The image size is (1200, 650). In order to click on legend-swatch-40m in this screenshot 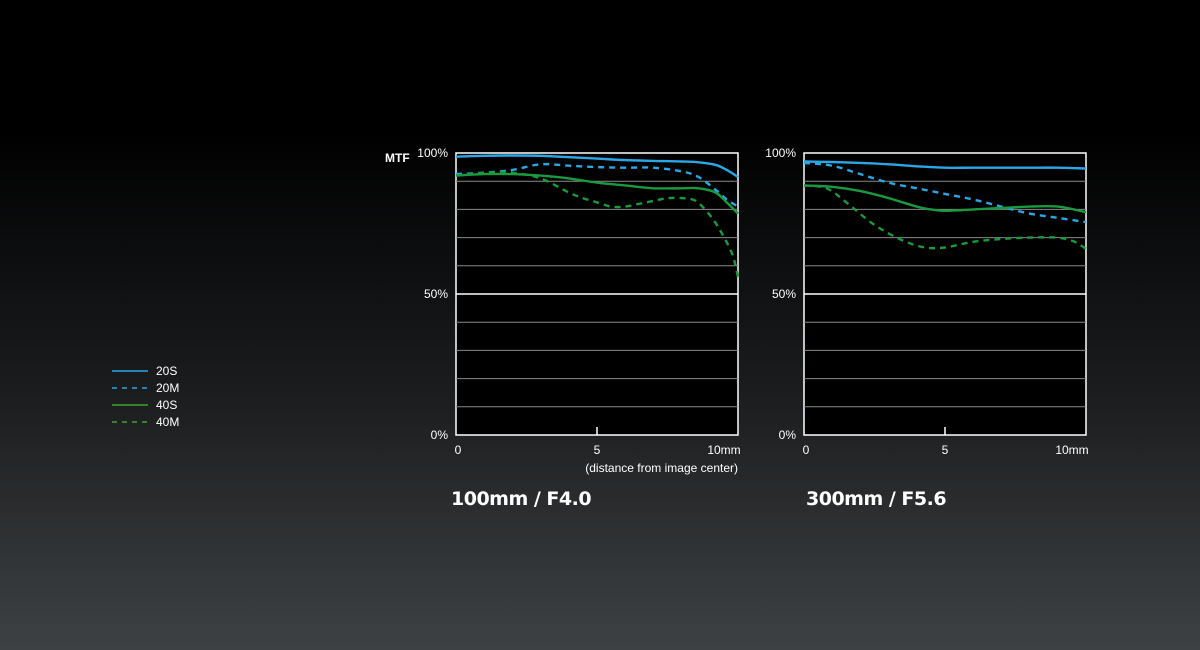, I will do `click(130, 421)`.